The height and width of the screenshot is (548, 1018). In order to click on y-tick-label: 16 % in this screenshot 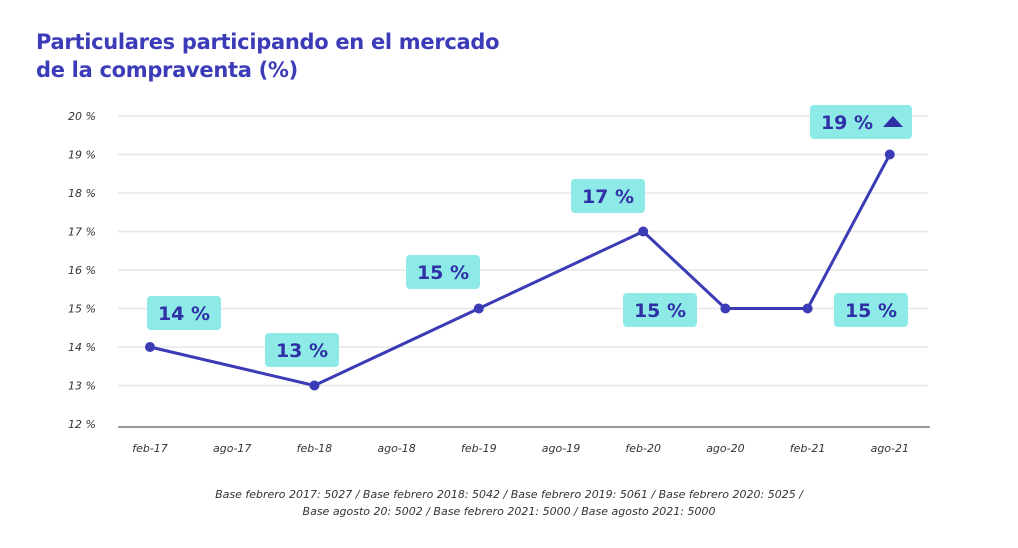, I will do `click(82, 270)`.